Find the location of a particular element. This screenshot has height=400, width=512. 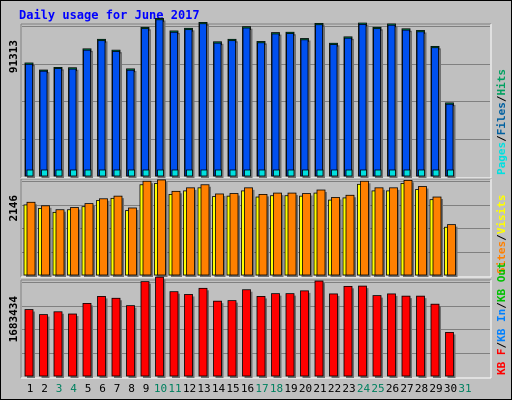

bar-kbf-day-8-highlight is located at coordinates (128, 340).